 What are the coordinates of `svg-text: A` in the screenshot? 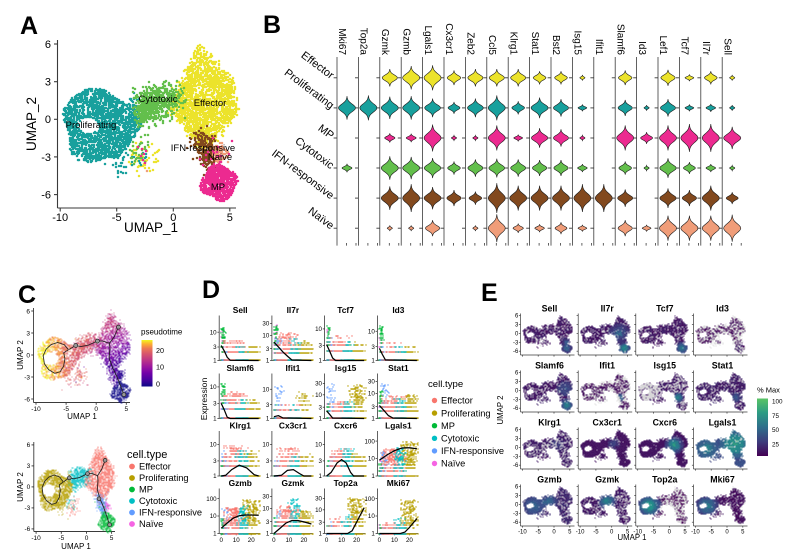 It's located at (29, 26).